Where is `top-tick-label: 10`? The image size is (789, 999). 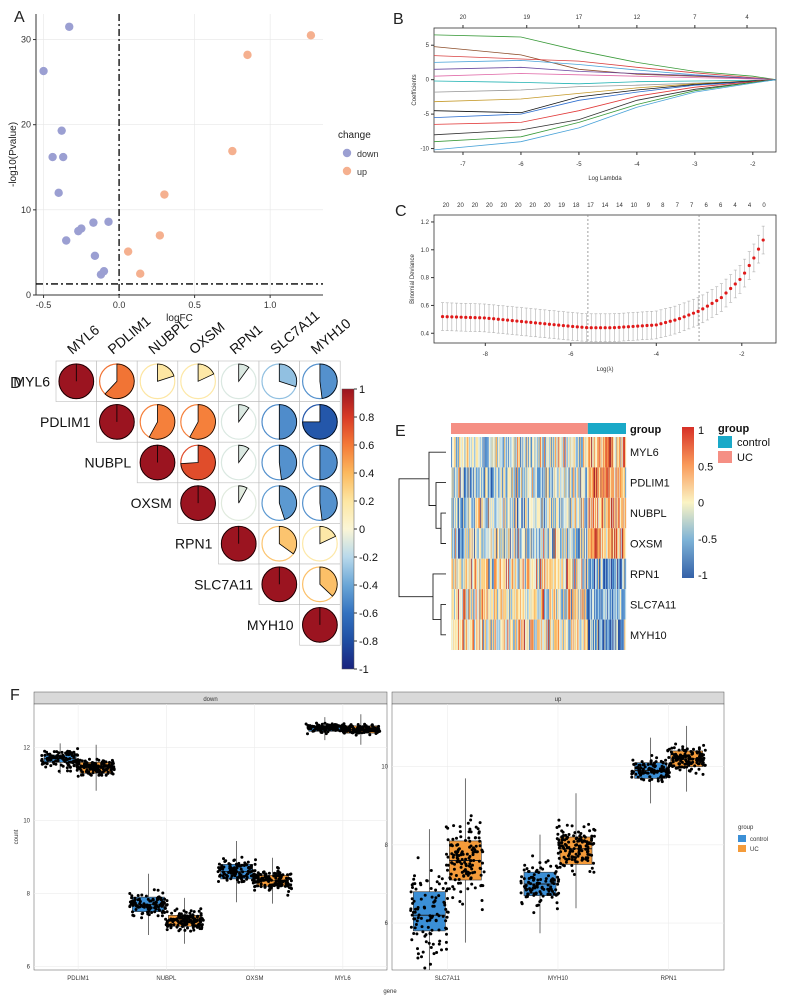
top-tick-label: 10 is located at coordinates (634, 206).